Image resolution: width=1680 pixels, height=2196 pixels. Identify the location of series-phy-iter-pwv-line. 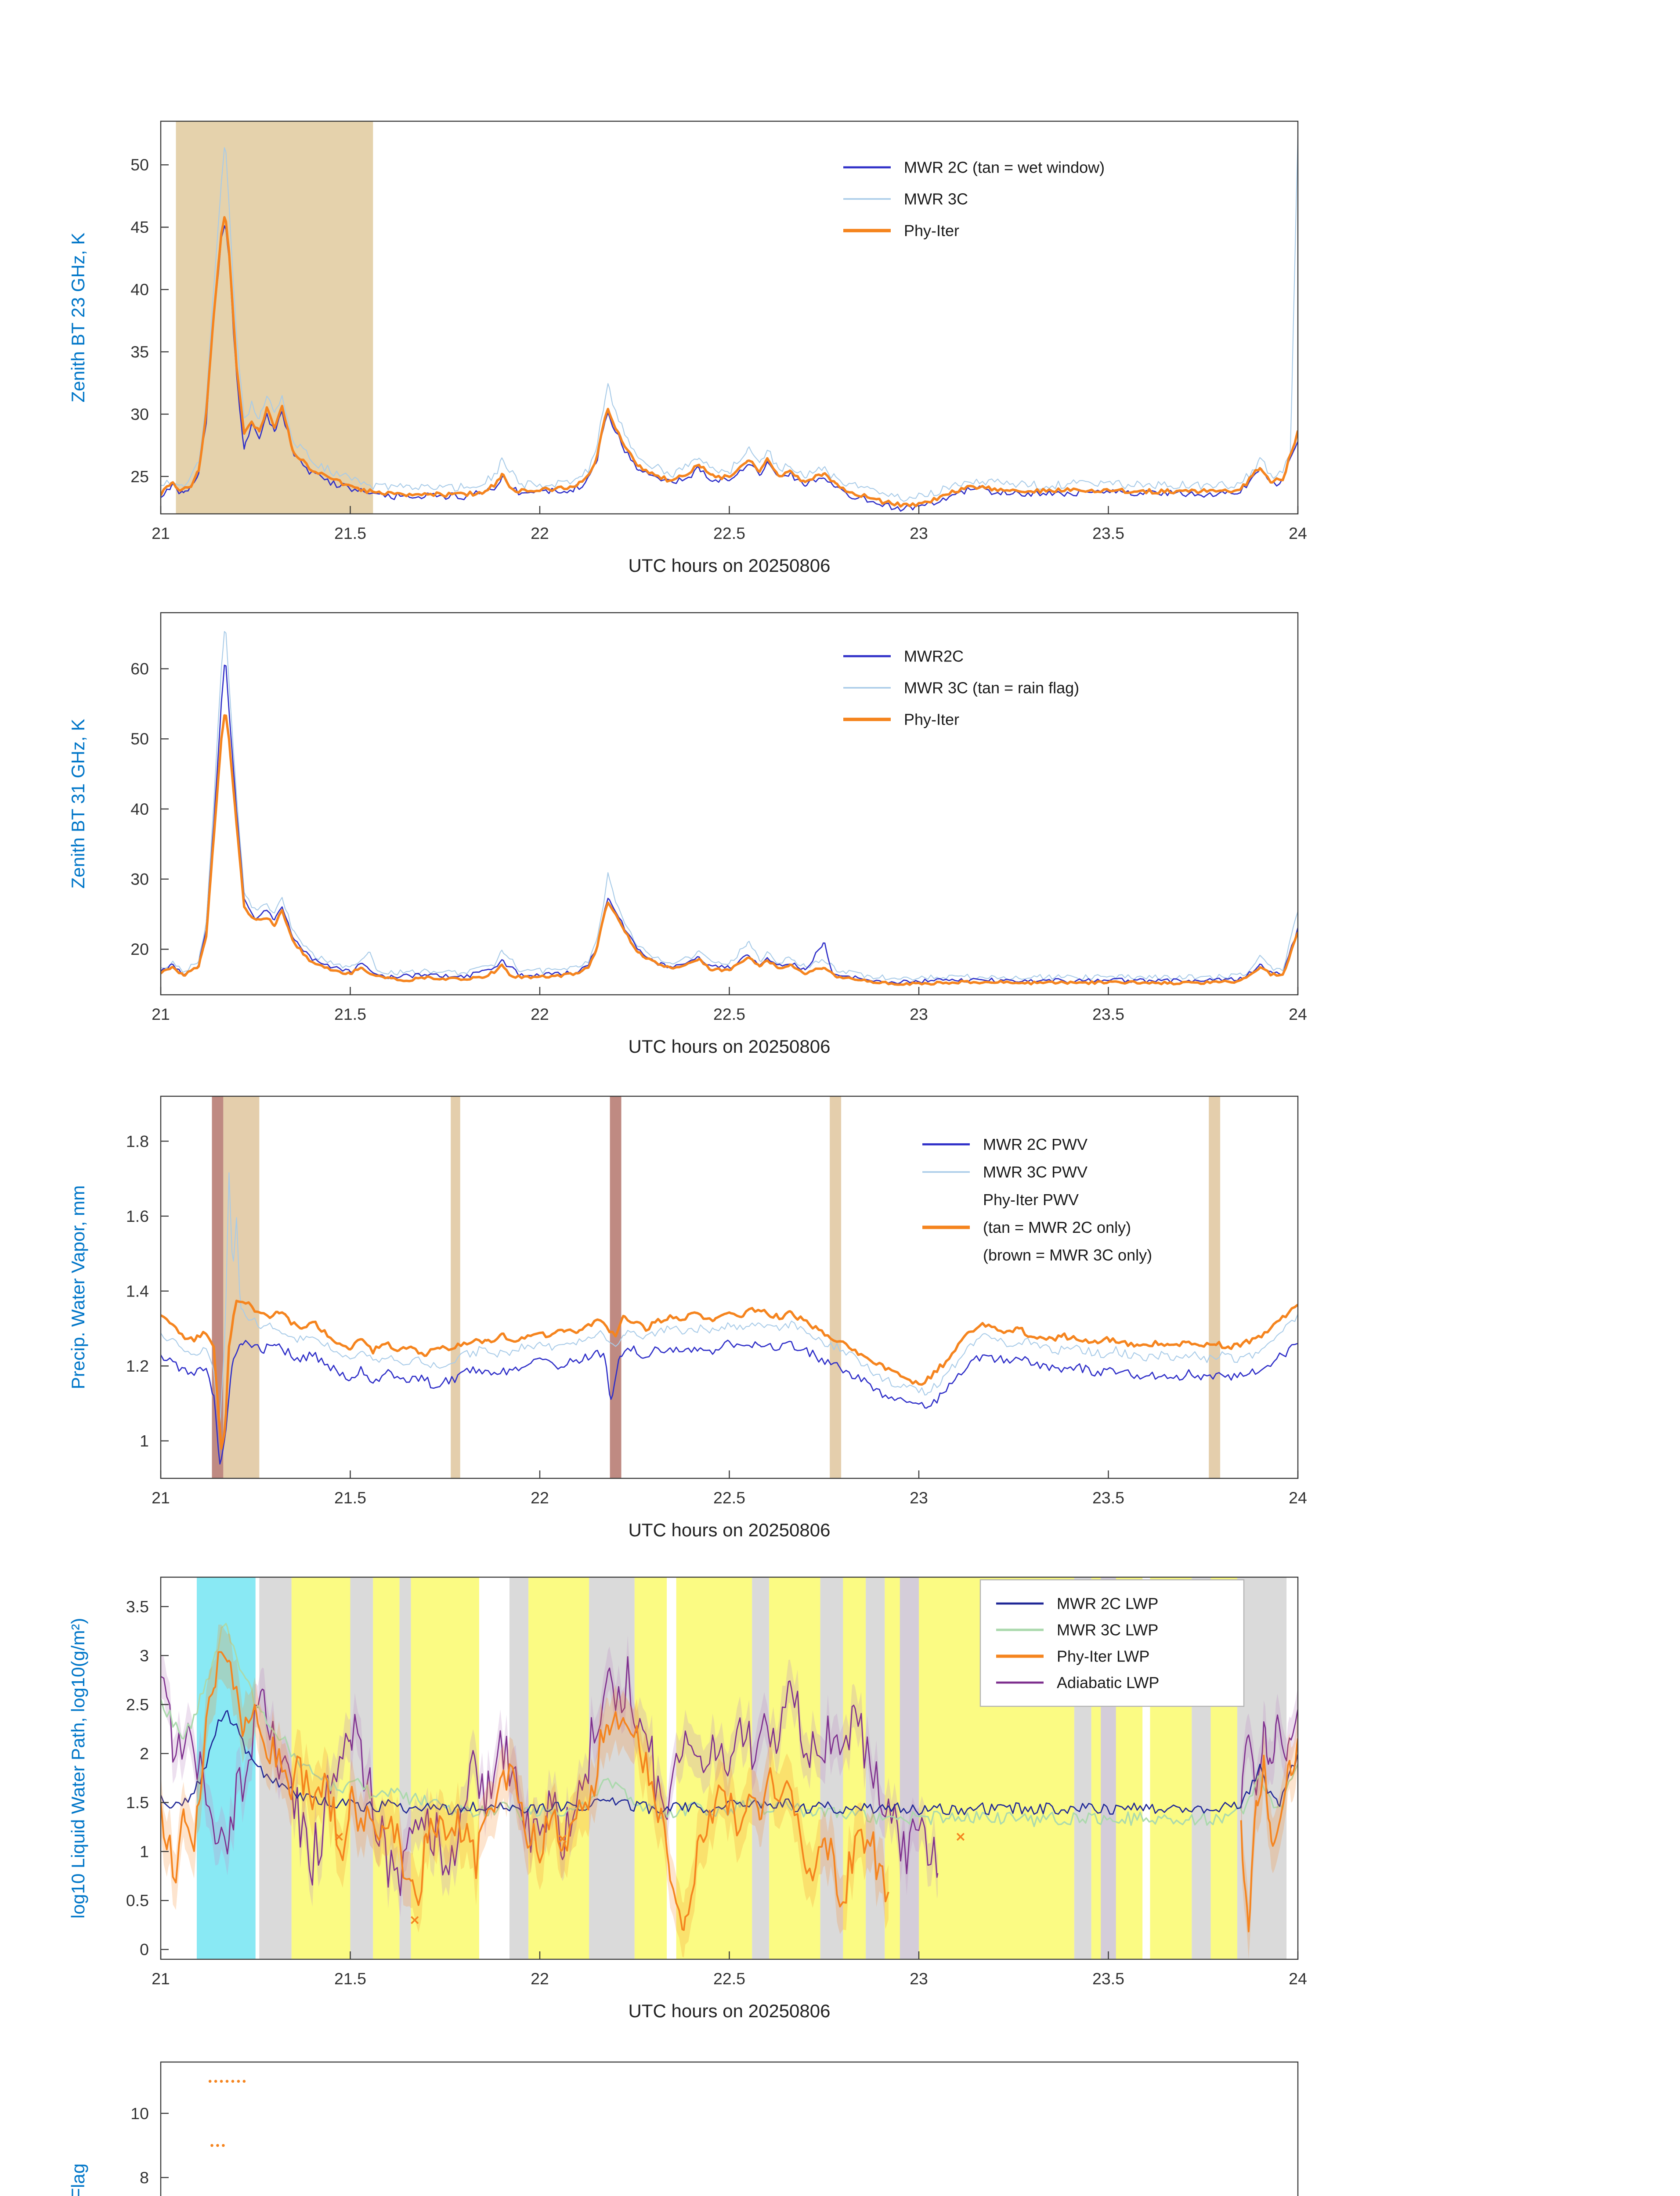
(729, 1375).